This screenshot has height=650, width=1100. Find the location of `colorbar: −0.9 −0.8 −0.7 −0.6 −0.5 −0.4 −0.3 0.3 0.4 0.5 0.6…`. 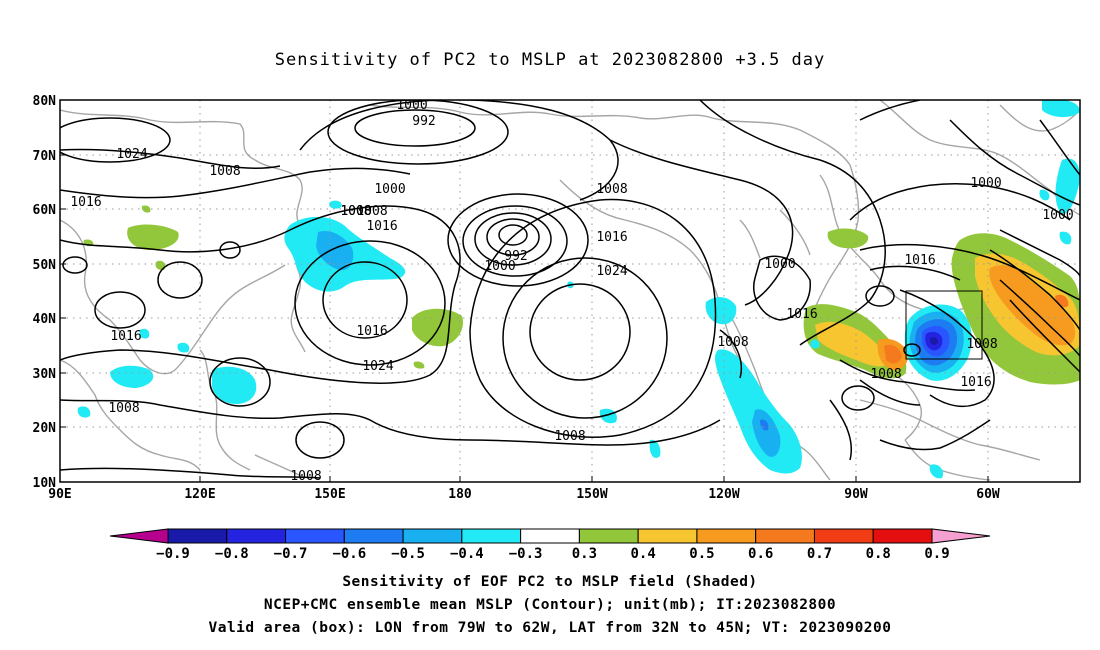

colorbar: −0.9 −0.8 −0.7 −0.6 −0.5 −0.4 −0.3 0.3 0.4 0.5 0.6… is located at coordinates (550, 545).